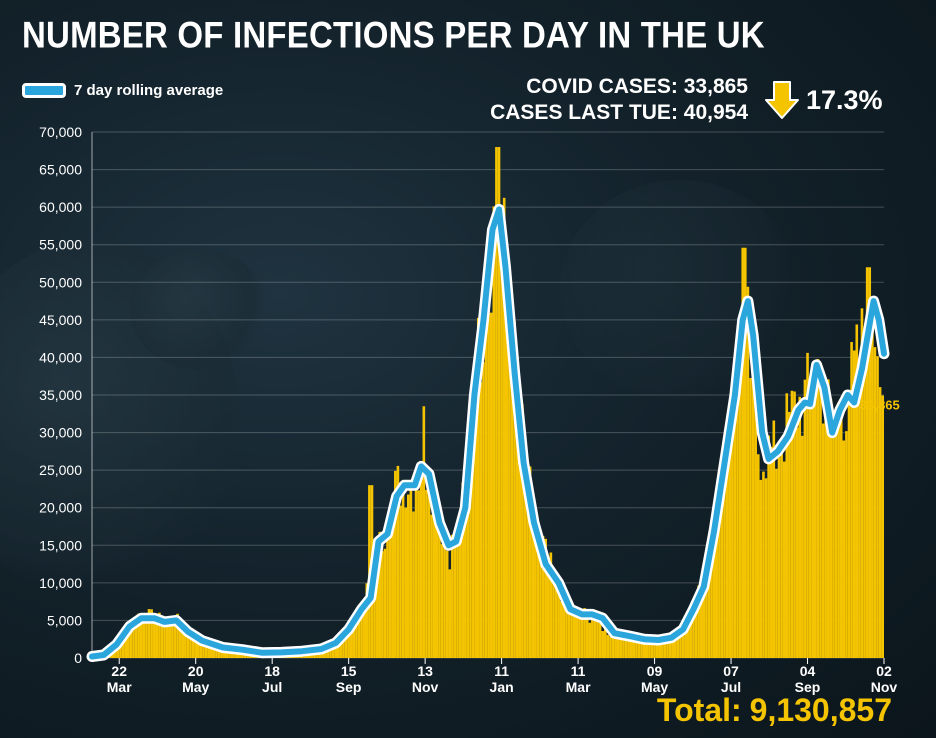 The image size is (936, 738). I want to click on down-arrow-icon, so click(782, 100).